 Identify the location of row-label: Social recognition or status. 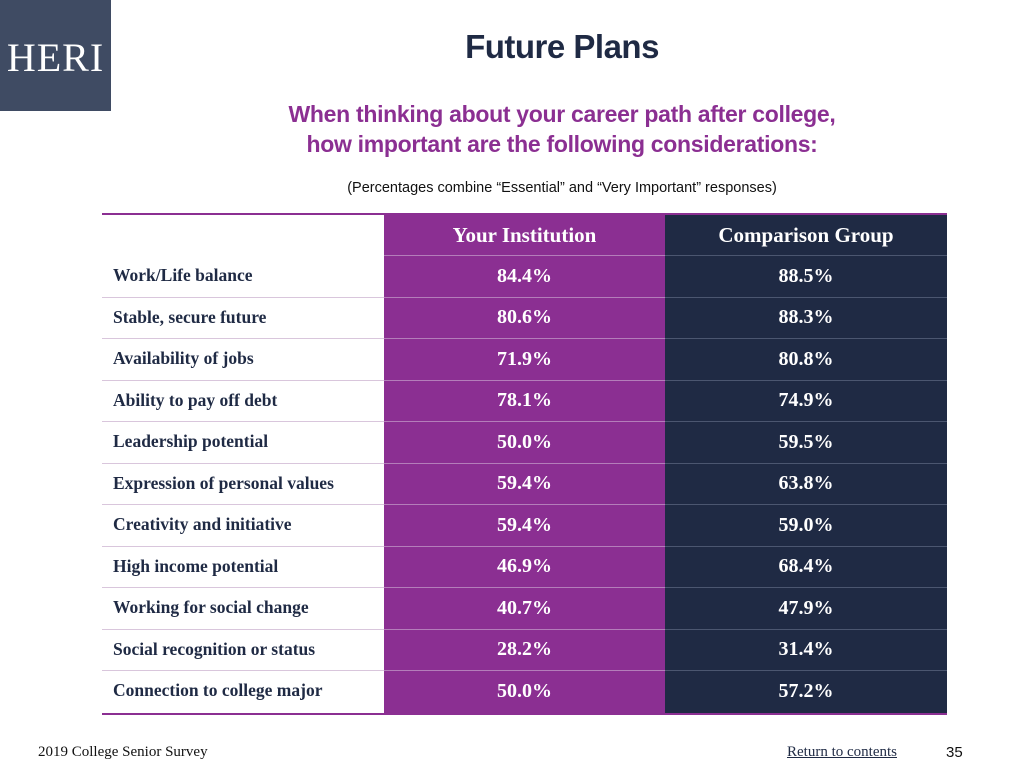
(243, 650).